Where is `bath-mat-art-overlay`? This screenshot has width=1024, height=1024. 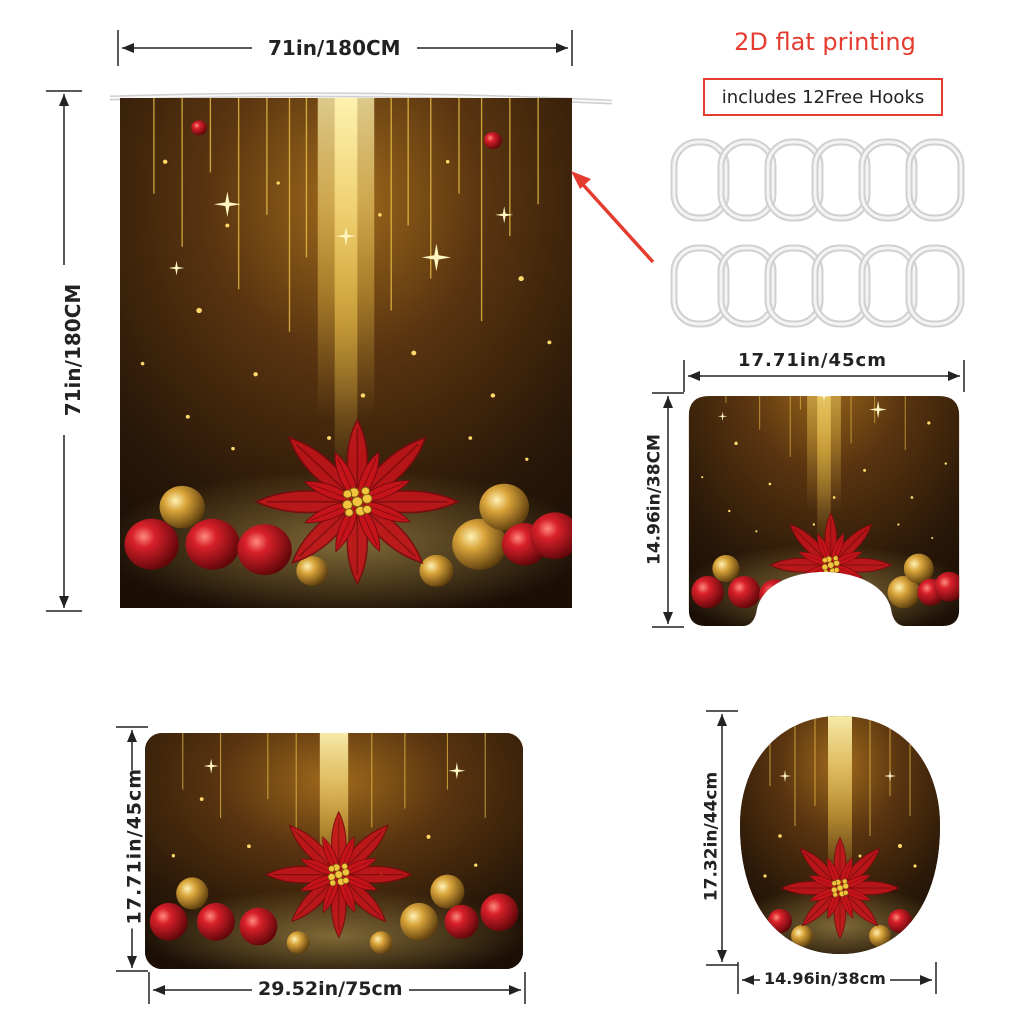 bath-mat-art-overlay is located at coordinates (334, 851).